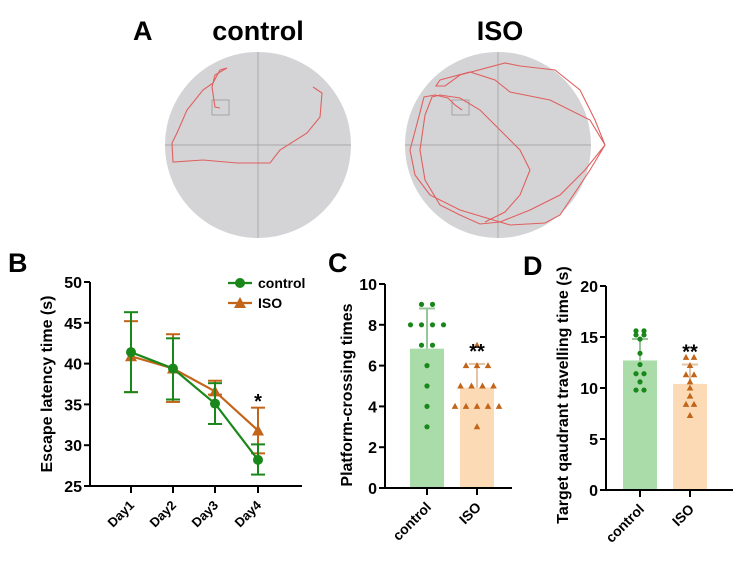  What do you see at coordinates (270, 303) in the screenshot?
I see `legend-label-iso: ISO` at bounding box center [270, 303].